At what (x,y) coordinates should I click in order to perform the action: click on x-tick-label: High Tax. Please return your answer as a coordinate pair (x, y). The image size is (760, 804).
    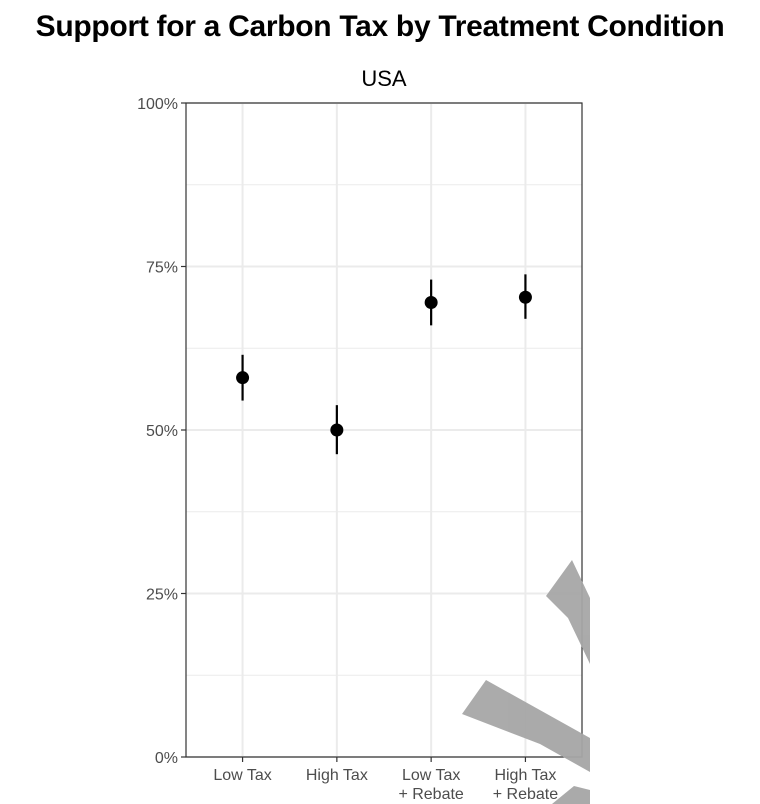
    Looking at the image, I should click on (337, 775).